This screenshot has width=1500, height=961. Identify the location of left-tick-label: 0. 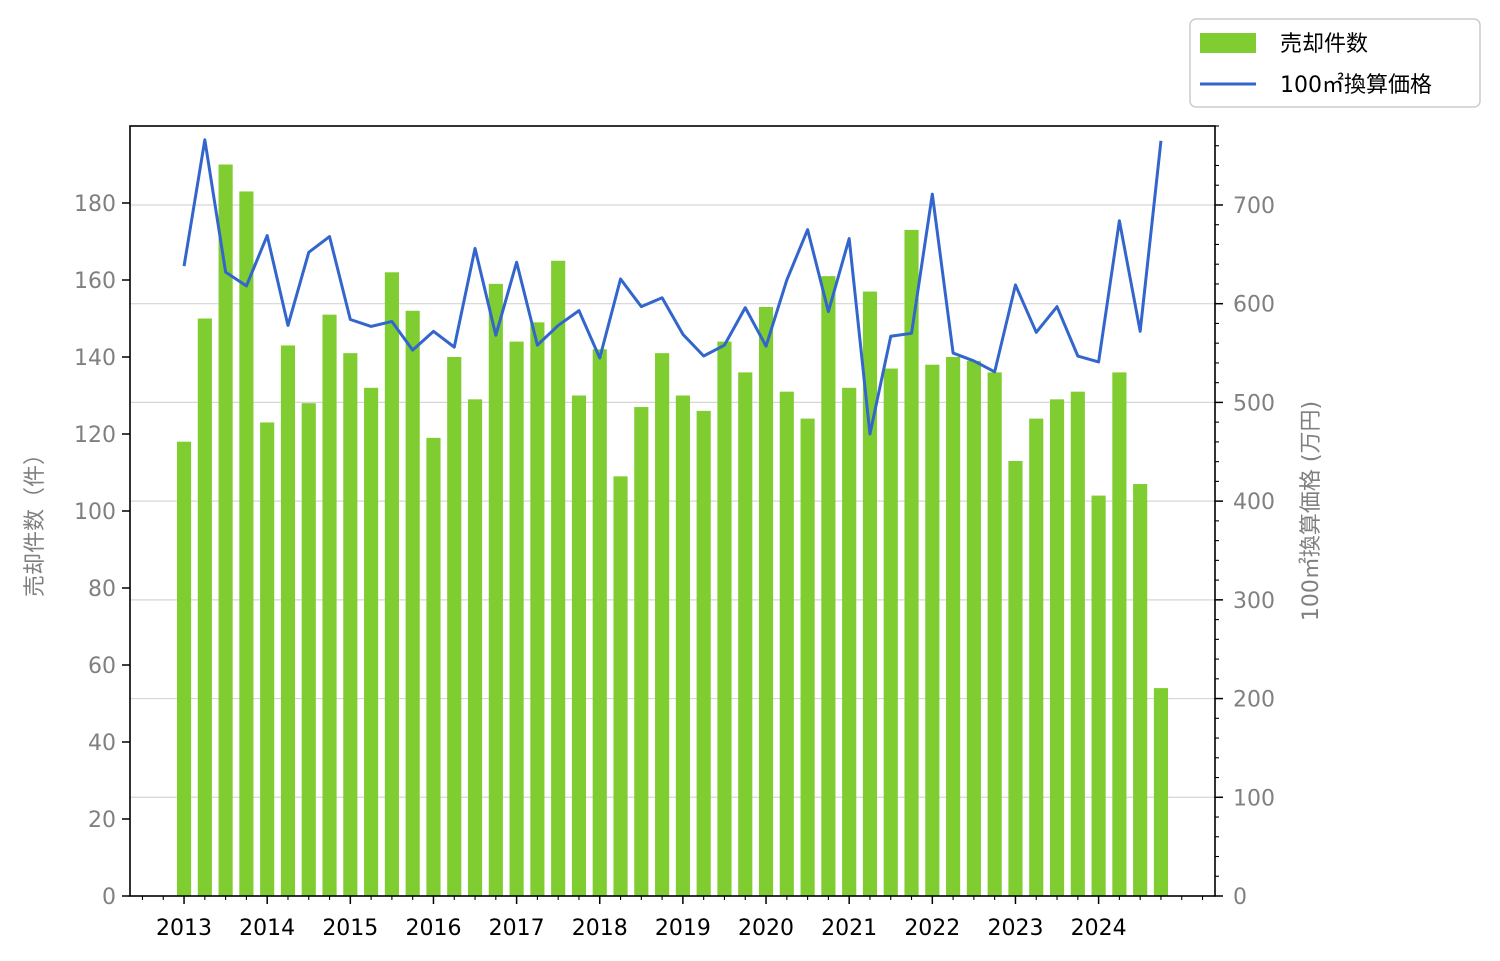
(109, 897).